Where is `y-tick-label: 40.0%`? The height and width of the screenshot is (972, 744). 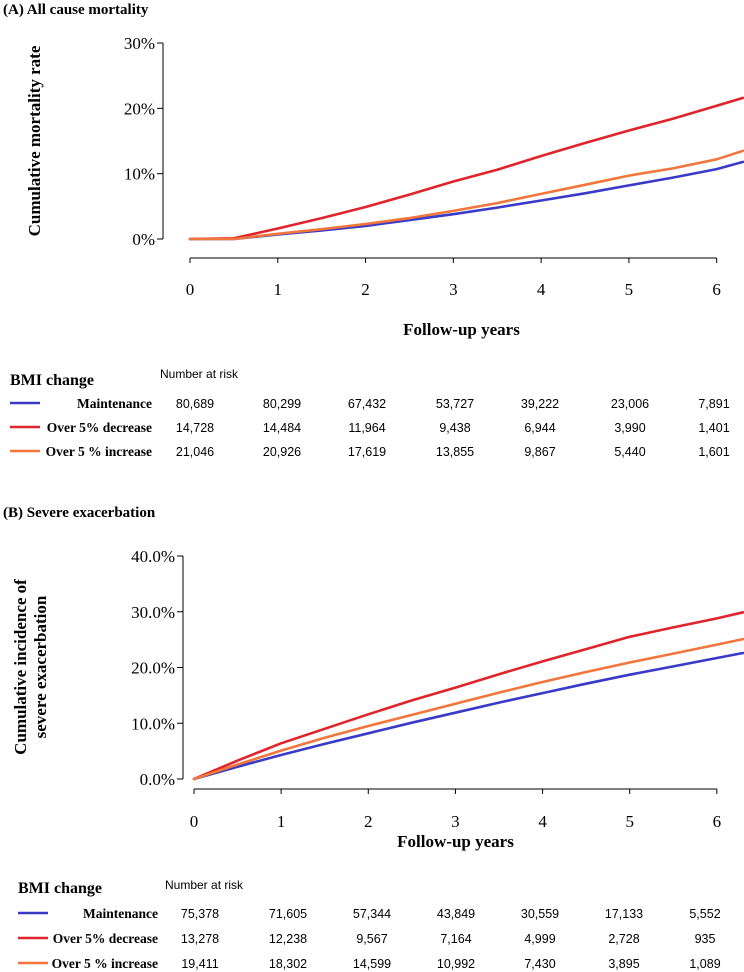 y-tick-label: 40.0% is located at coordinates (153, 556).